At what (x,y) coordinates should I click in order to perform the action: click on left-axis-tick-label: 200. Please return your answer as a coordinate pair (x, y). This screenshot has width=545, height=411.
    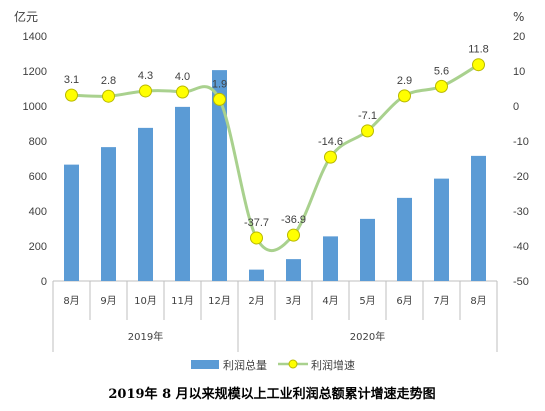
    Looking at the image, I should click on (38, 247).